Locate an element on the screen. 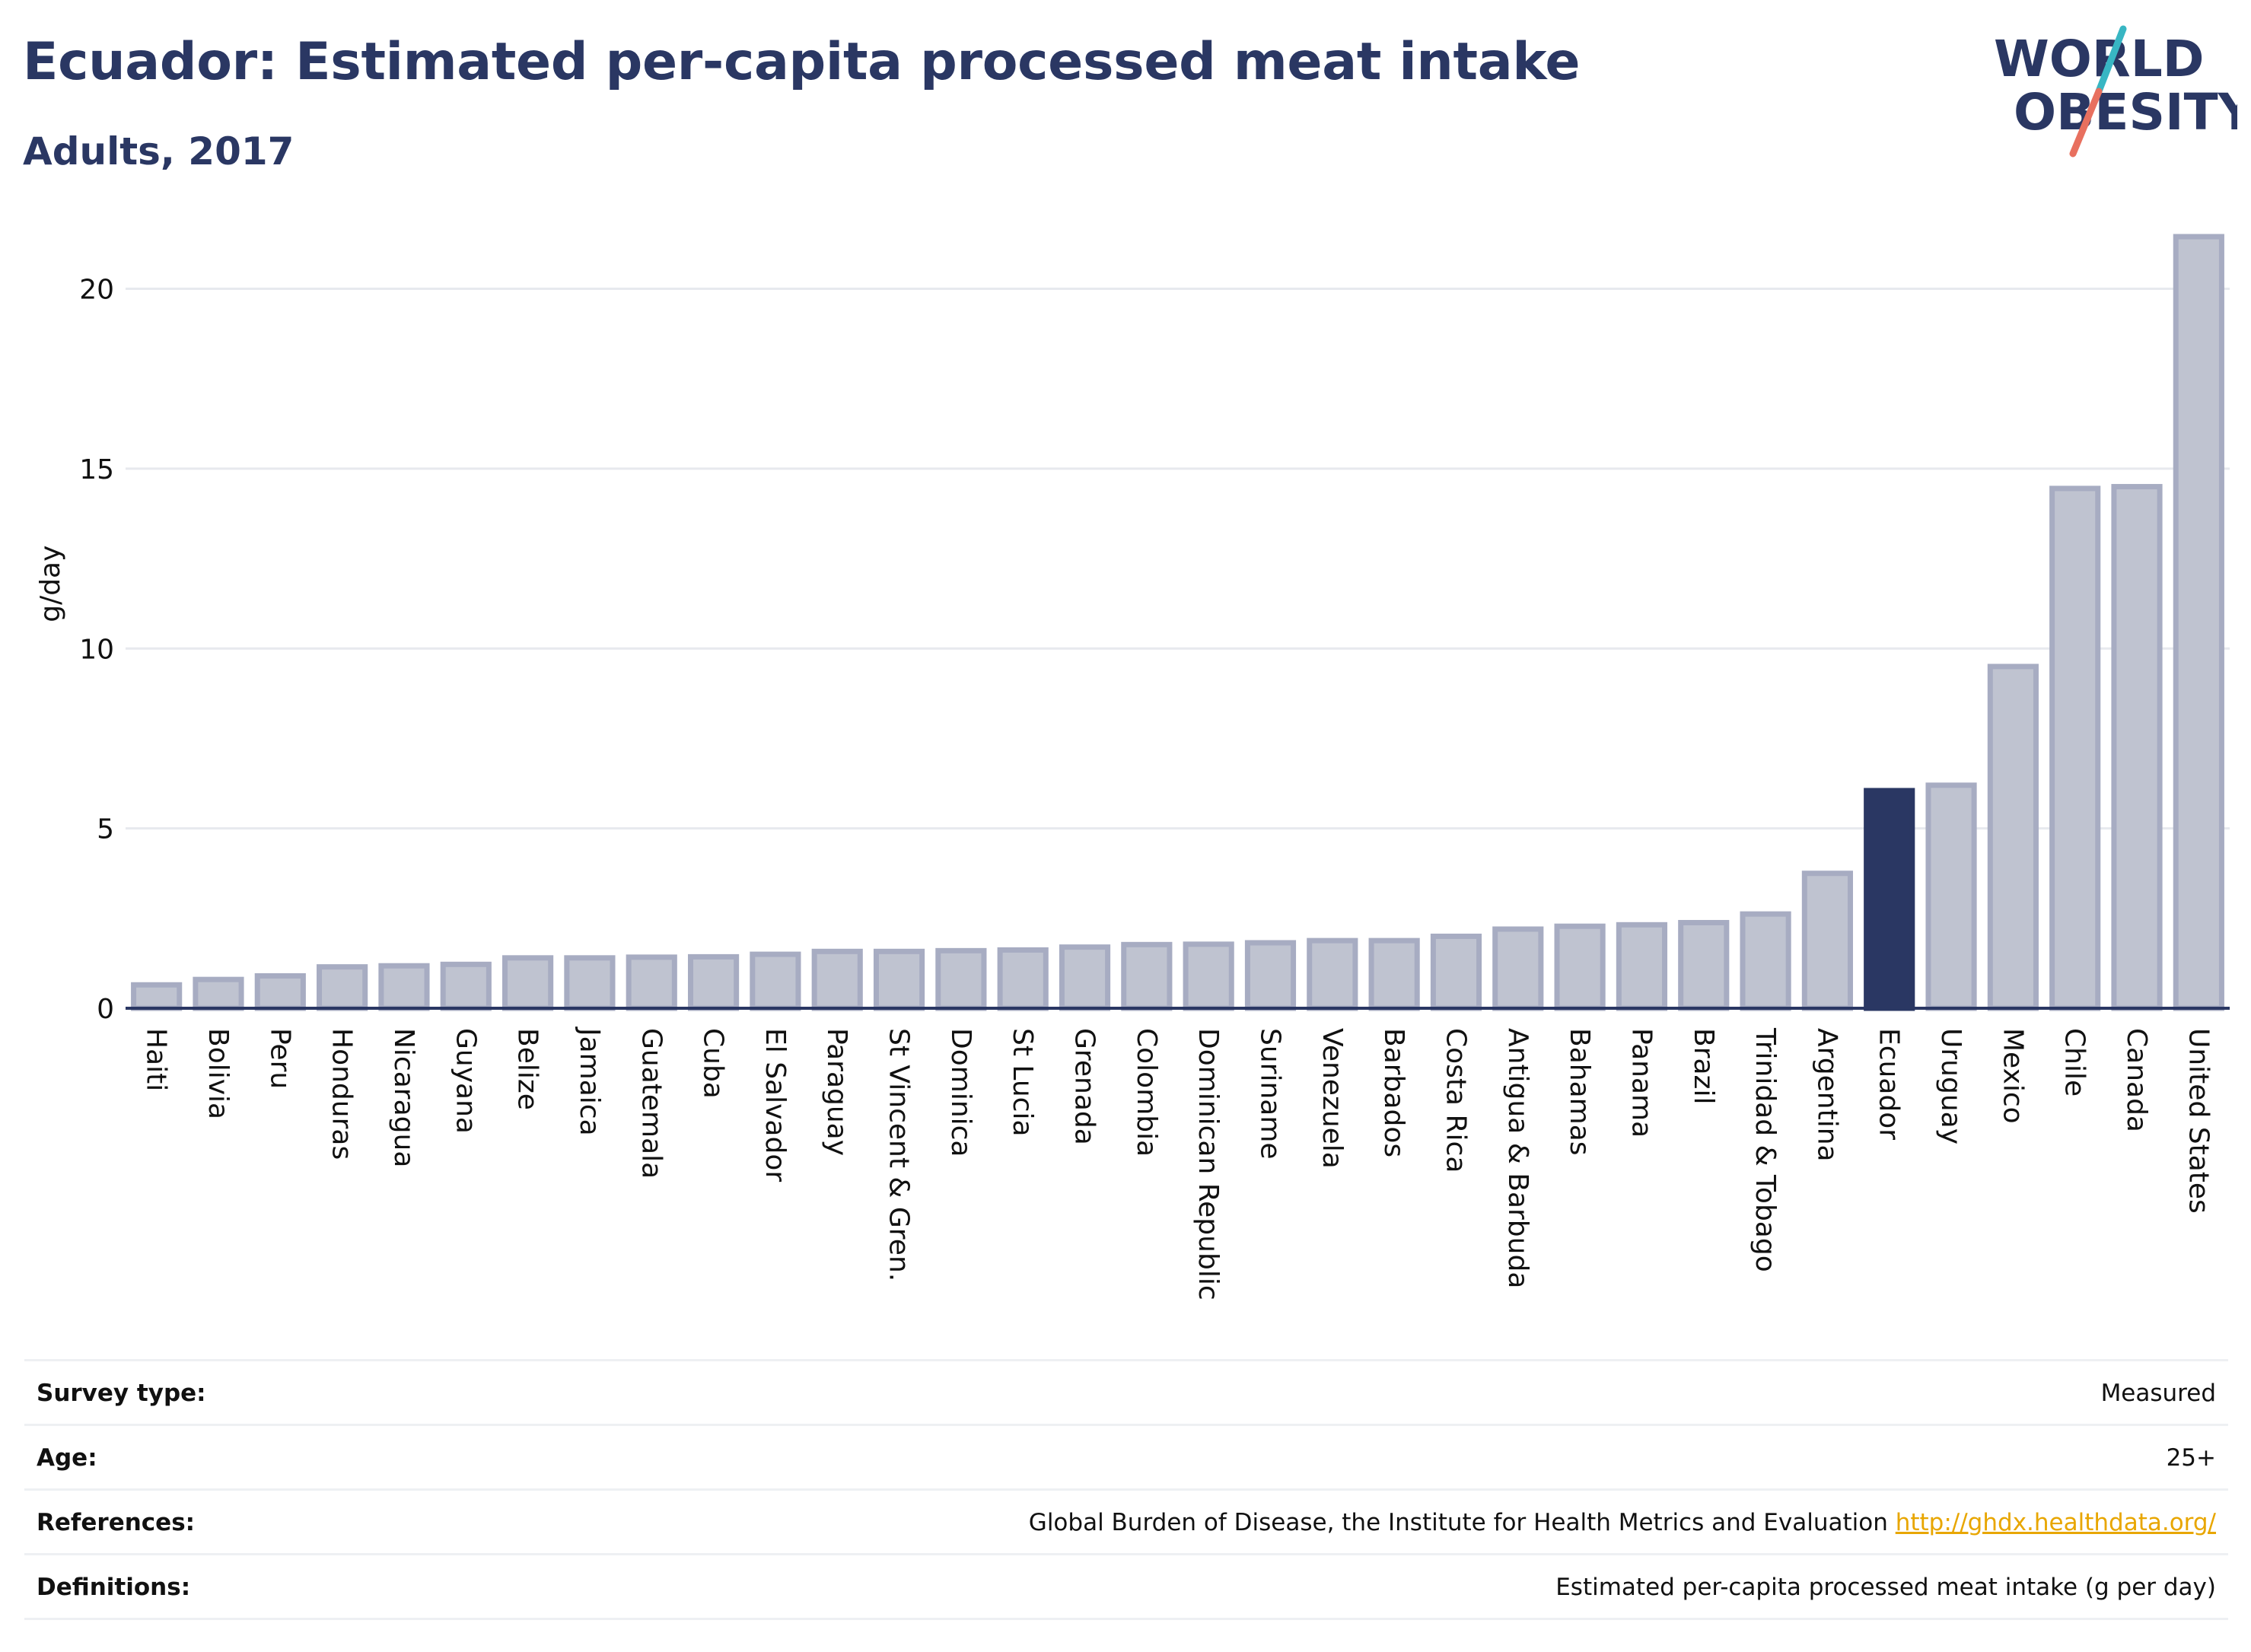 The width and height of the screenshot is (2251, 1652). bar-suriname is located at coordinates (1270, 976).